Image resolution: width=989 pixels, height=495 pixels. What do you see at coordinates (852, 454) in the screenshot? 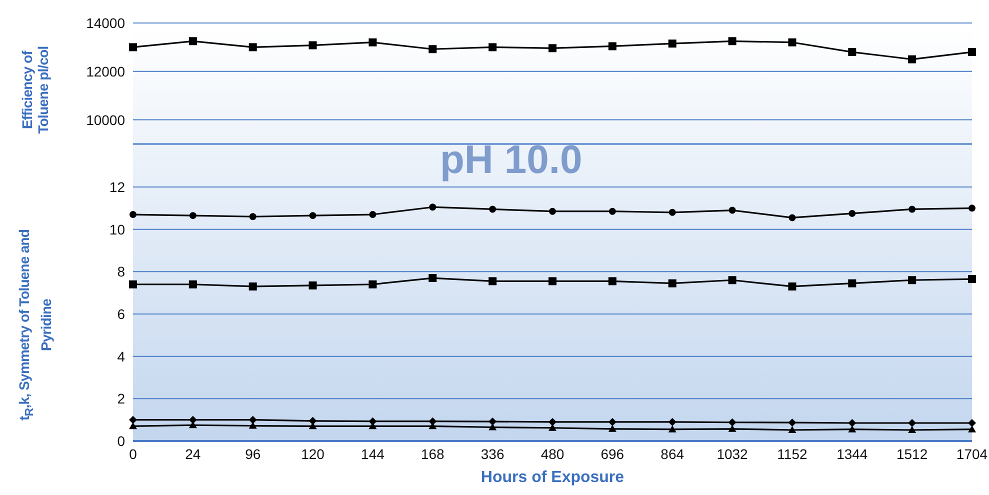
I see `x-tick-label: 1344` at bounding box center [852, 454].